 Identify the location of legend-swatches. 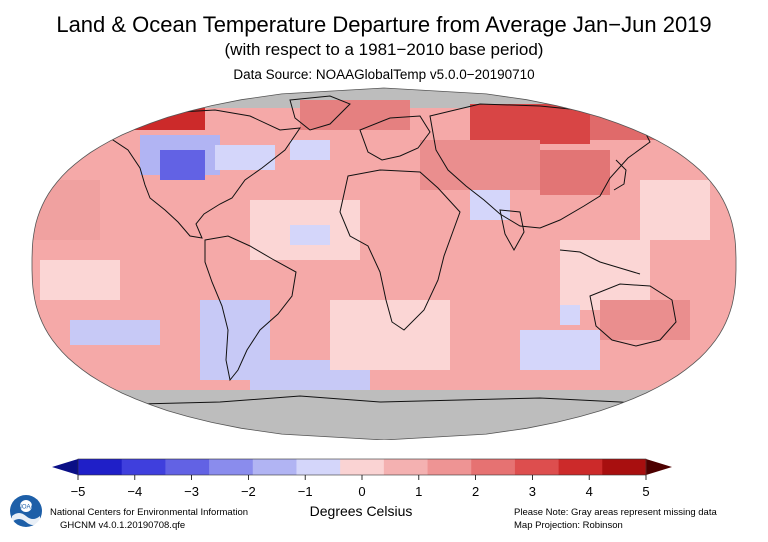
(362, 467).